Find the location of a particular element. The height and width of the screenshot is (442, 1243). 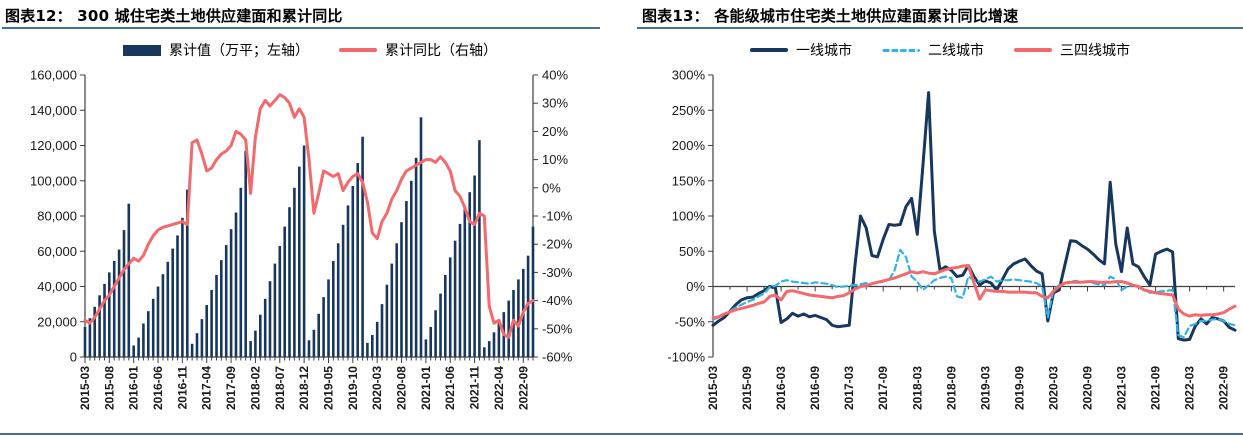

x-axis-label: 2022-09 is located at coordinates (1224, 388).